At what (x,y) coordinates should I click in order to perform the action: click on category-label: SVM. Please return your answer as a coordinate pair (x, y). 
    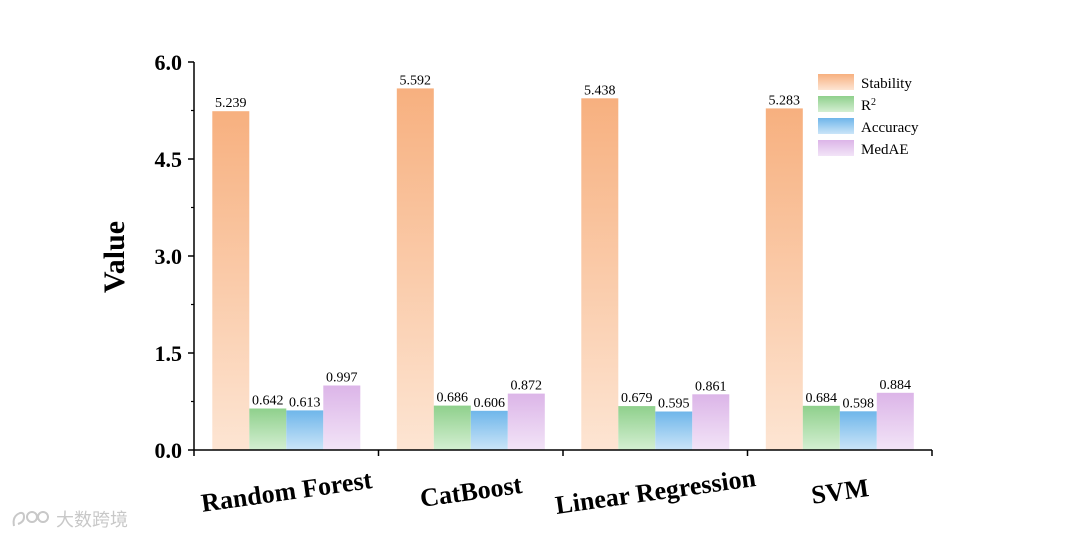
    Looking at the image, I should click on (839, 491).